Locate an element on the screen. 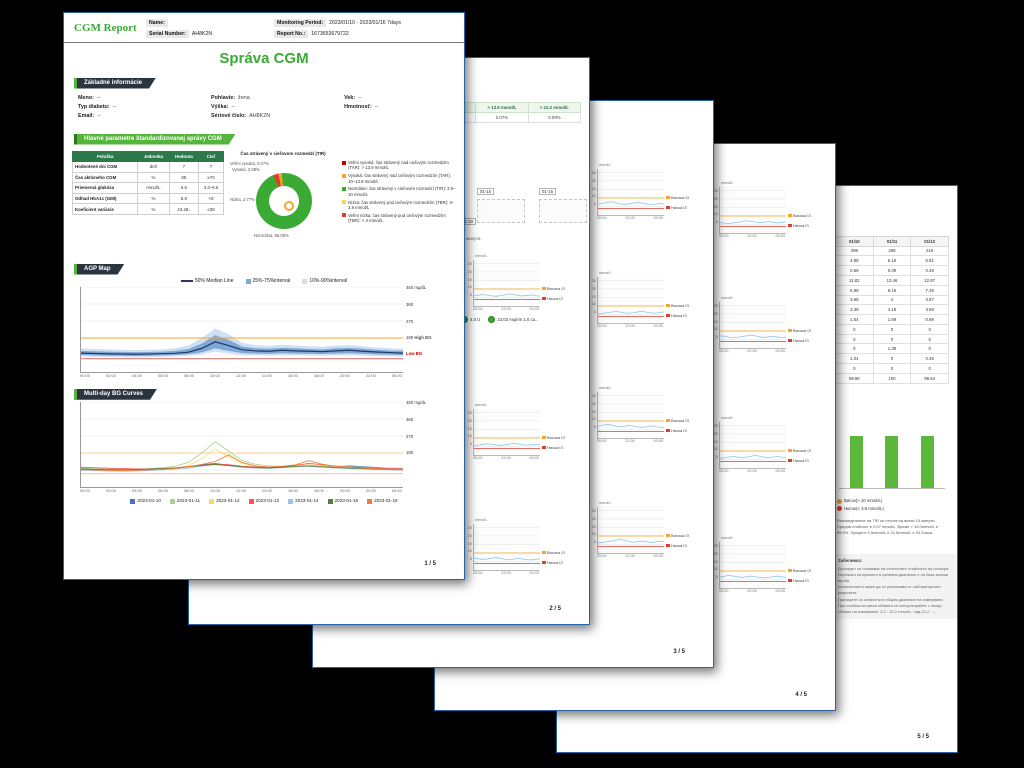 This screenshot has width=1024, height=768. x-tick: 08:00 is located at coordinates (188, 491).